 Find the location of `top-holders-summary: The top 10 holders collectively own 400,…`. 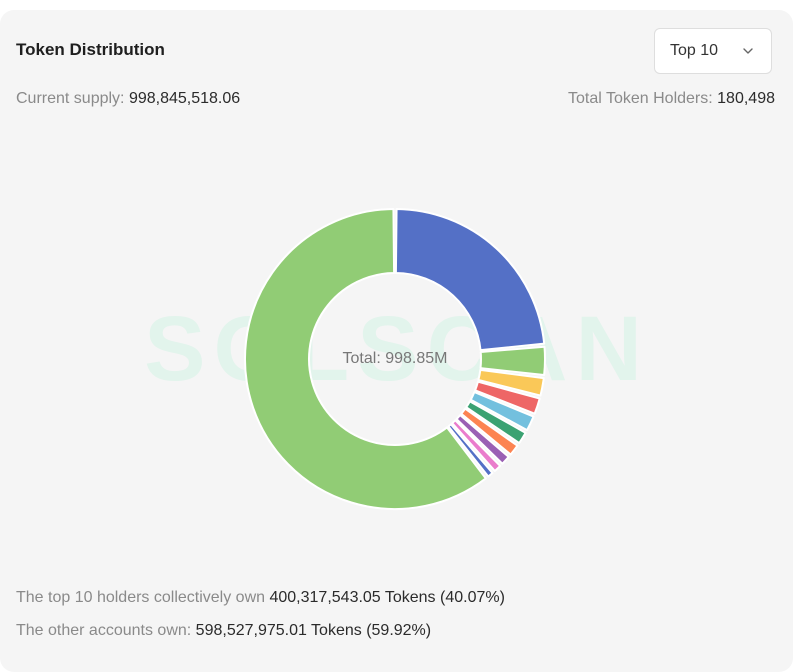

top-holders-summary: The top 10 holders collectively own 400,… is located at coordinates (260, 598).